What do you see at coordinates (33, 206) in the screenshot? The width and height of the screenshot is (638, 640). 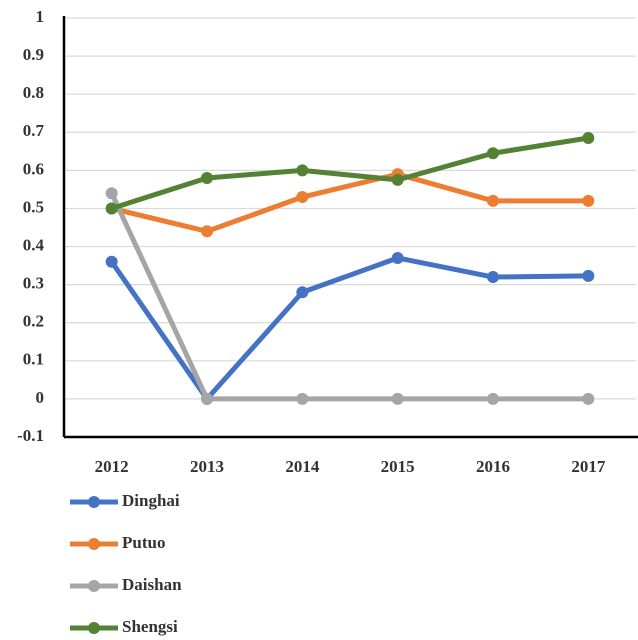 I see `y-tick-label: 0.5` at bounding box center [33, 206].